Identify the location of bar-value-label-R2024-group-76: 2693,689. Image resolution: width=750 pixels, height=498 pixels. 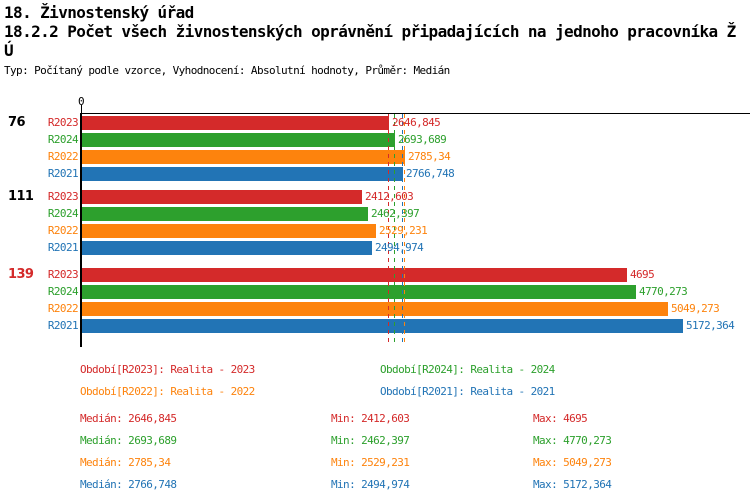
(422, 139).